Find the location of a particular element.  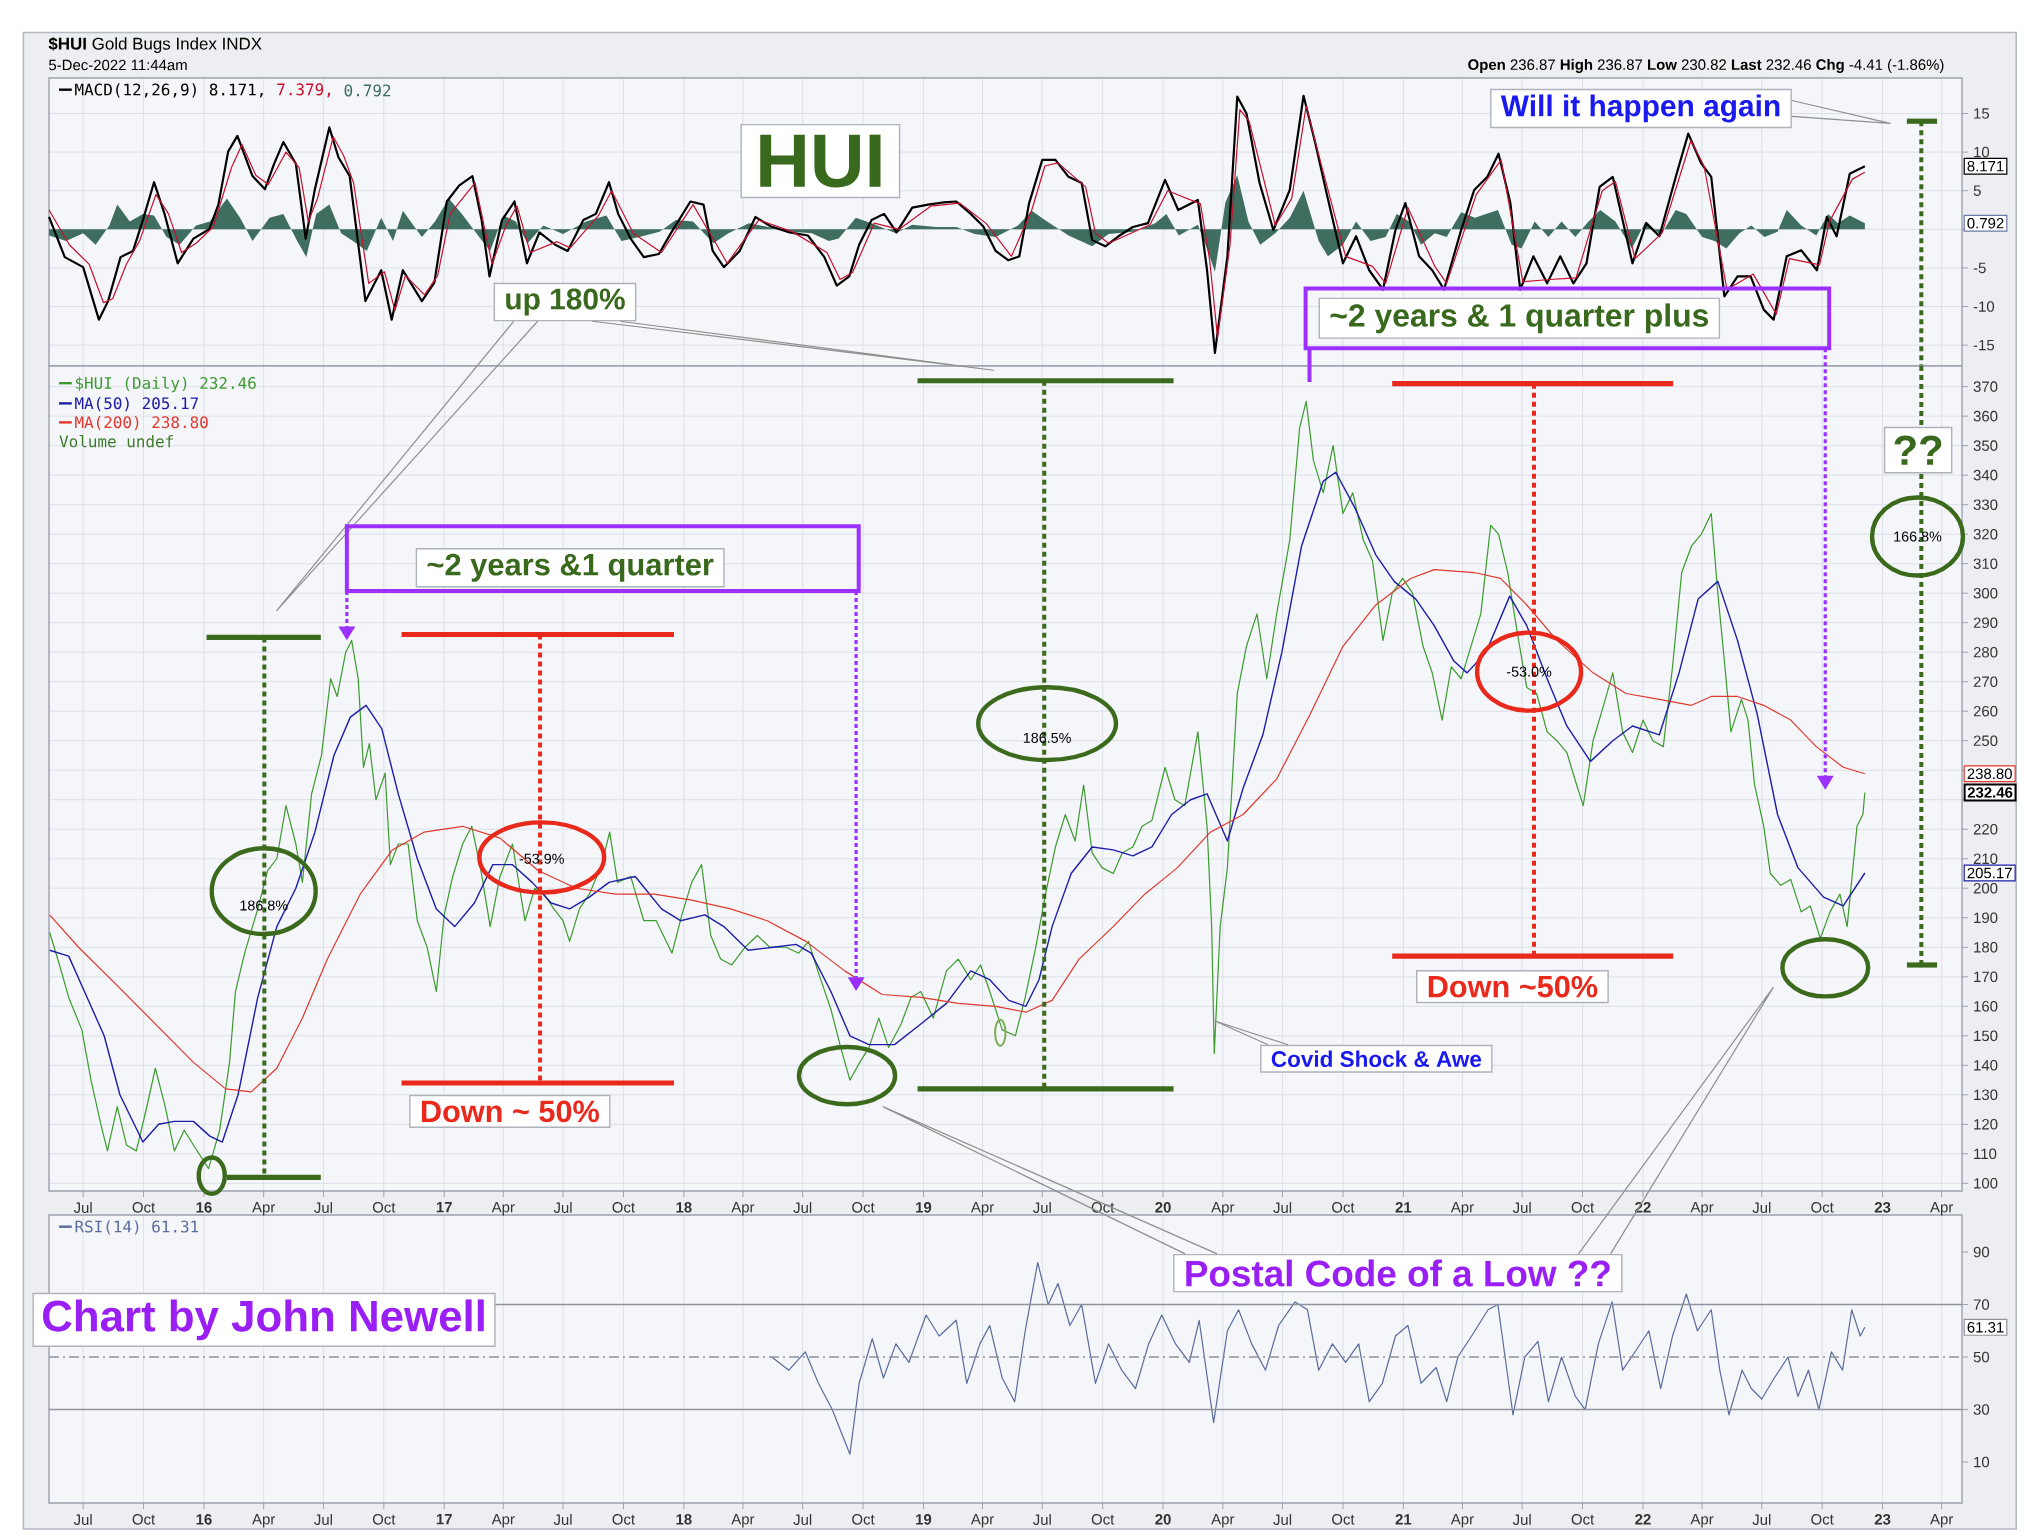

text: 238.80 is located at coordinates (1989, 774).